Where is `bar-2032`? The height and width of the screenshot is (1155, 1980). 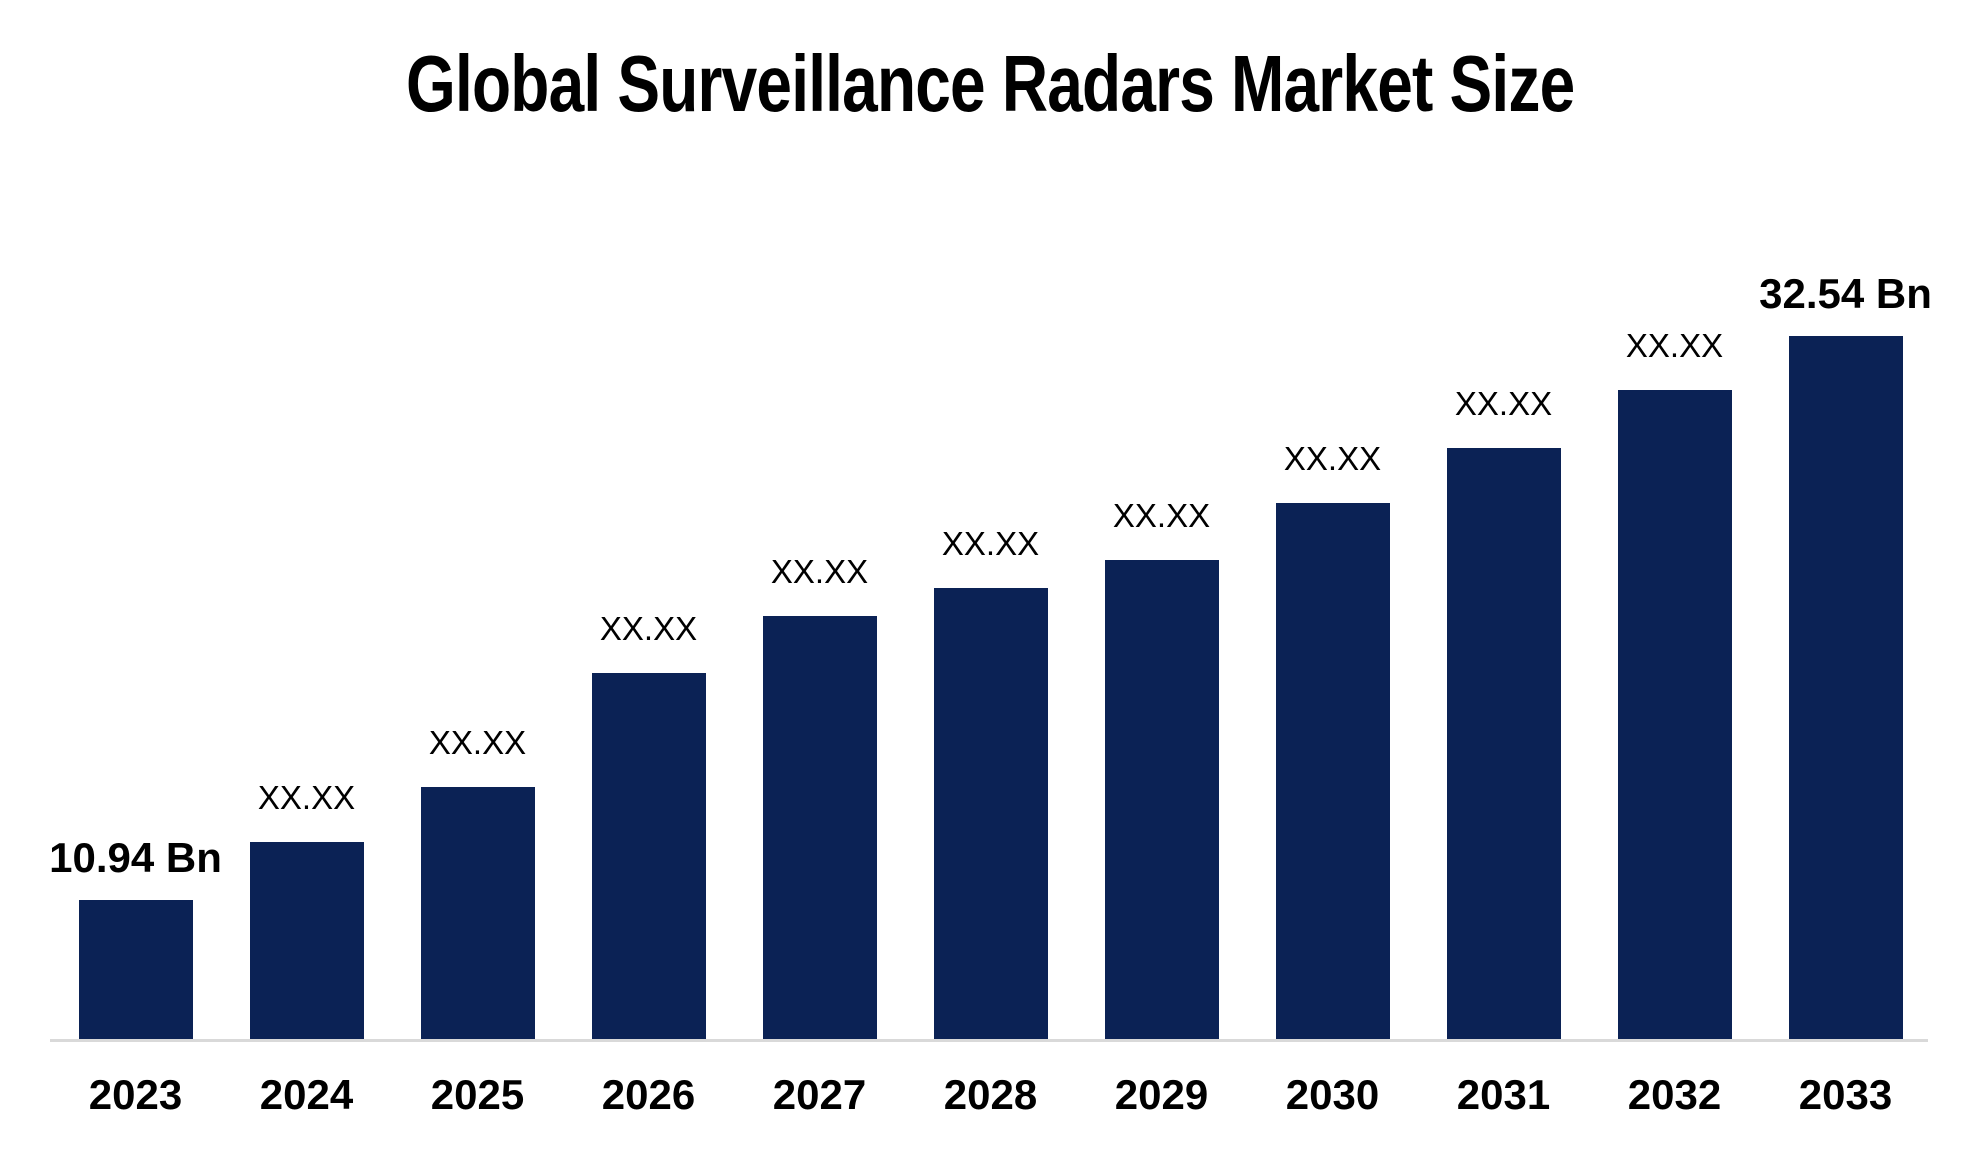
bar-2032 is located at coordinates (1674, 715).